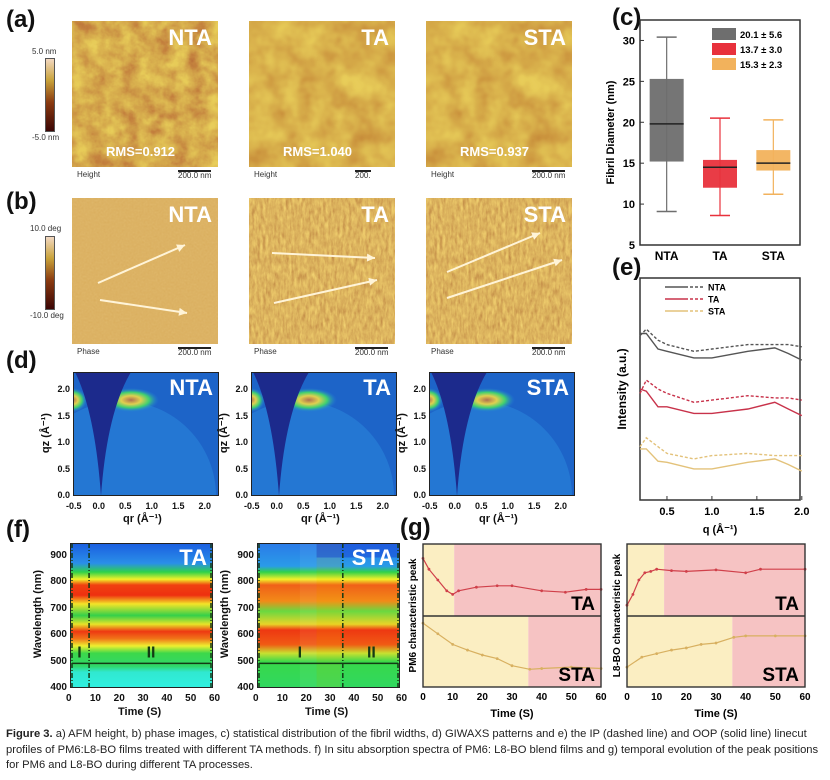 The height and width of the screenshot is (780, 830). Describe the element at coordinates (720, 448) in the screenshot. I see `ip-line-sta` at that location.